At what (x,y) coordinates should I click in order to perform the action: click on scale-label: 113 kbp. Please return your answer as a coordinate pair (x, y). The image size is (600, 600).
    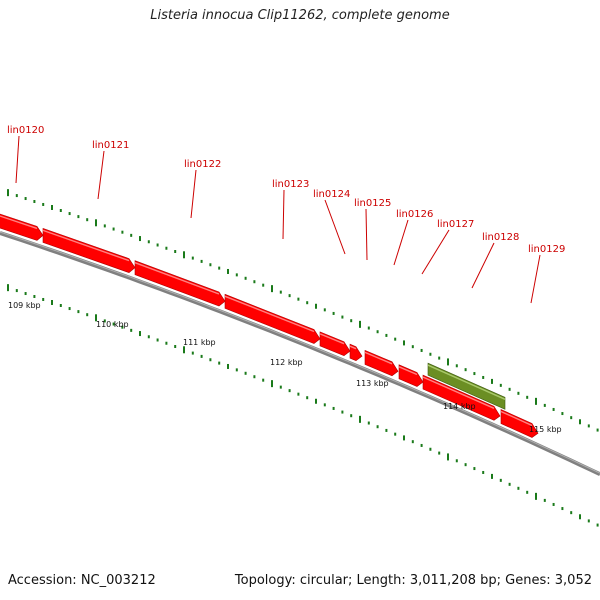
    Looking at the image, I should click on (372, 383).